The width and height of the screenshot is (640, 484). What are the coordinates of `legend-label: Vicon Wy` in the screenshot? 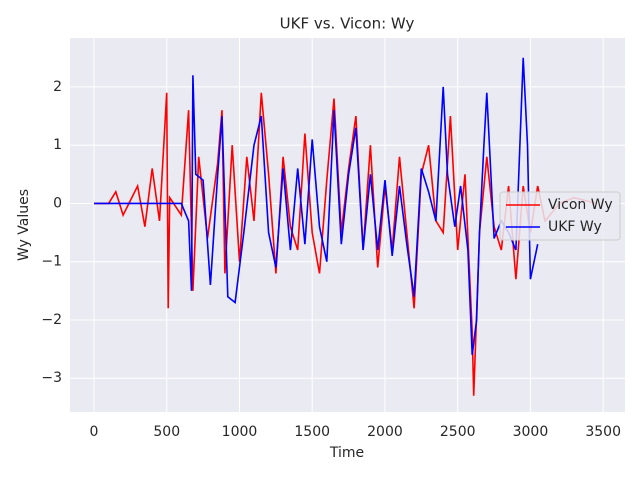 It's located at (580, 205).